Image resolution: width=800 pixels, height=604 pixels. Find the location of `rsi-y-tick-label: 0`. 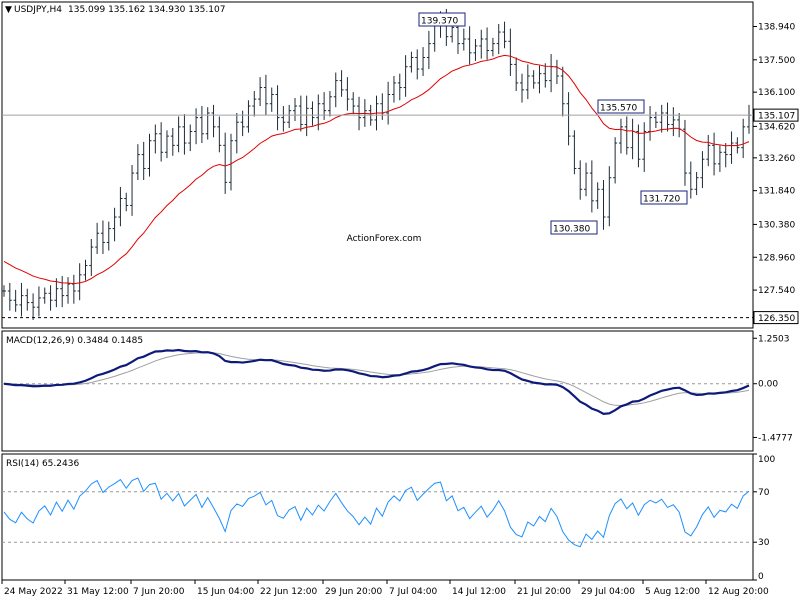

rsi-y-tick-label: 0 is located at coordinates (761, 577).